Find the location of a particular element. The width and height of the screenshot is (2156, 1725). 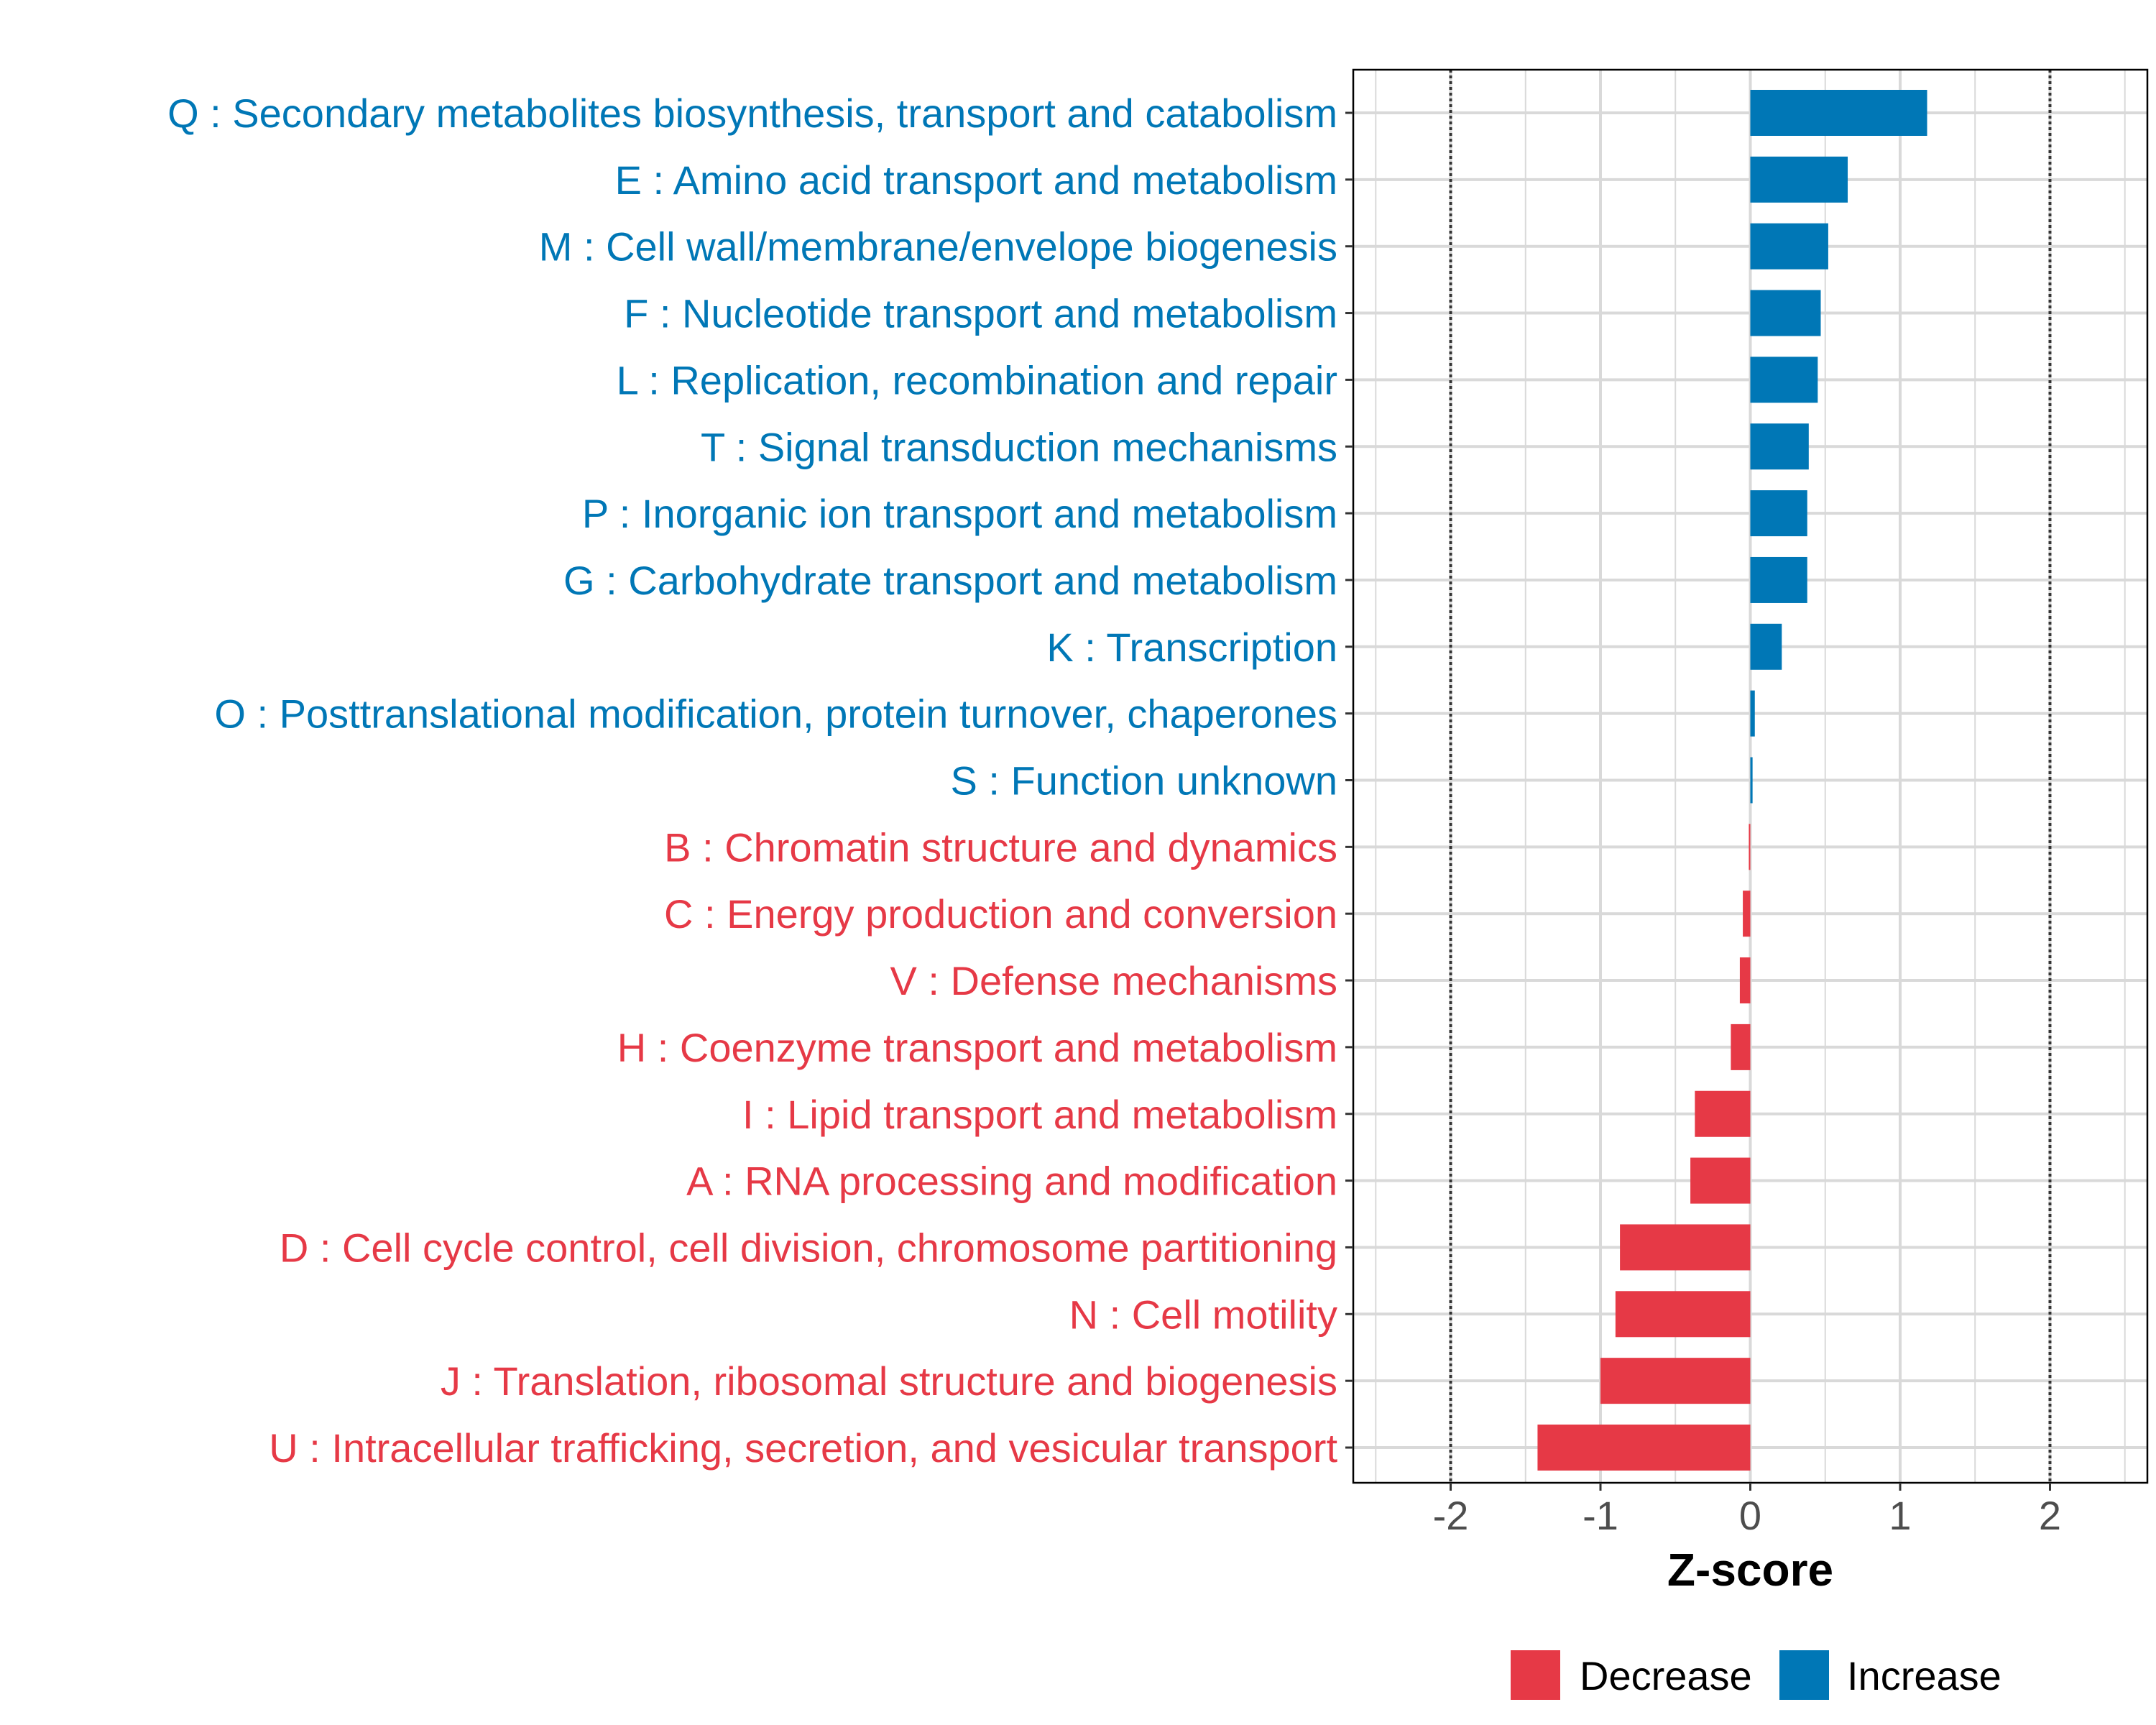

x-tick-label: 0 is located at coordinates (1750, 1515).